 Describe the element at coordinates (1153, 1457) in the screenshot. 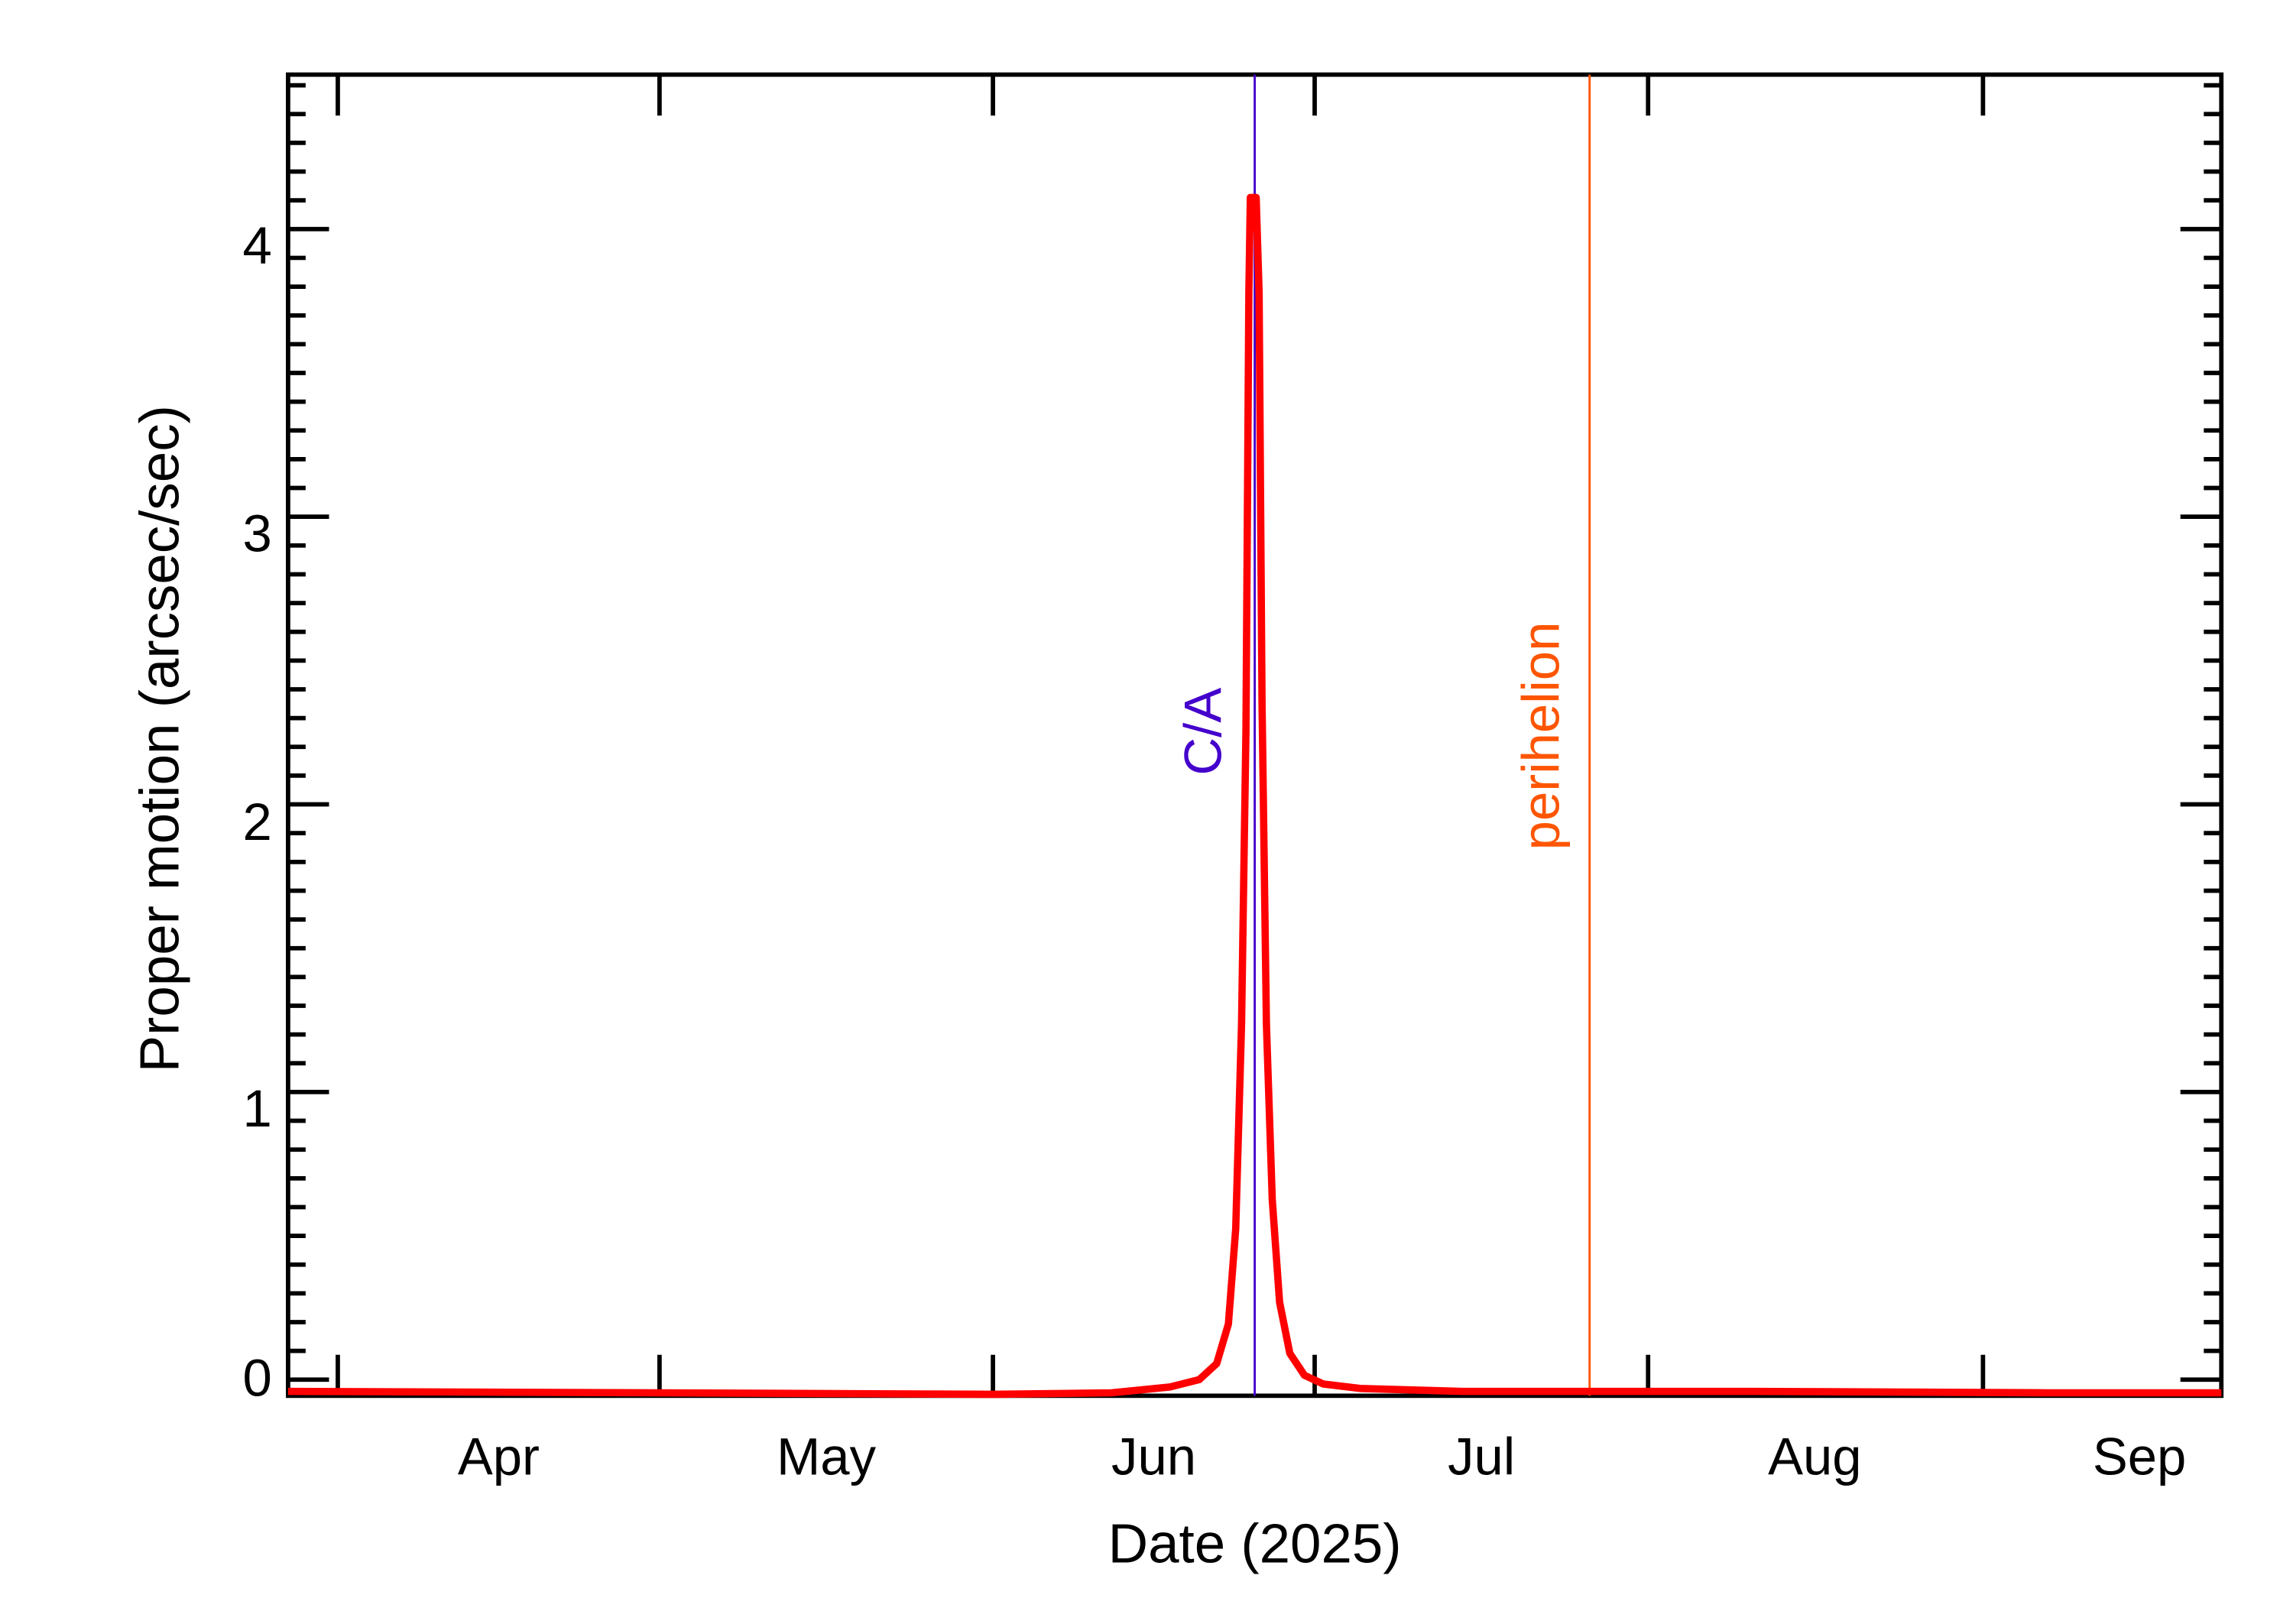

I see `x-tick-label: Jun` at that location.